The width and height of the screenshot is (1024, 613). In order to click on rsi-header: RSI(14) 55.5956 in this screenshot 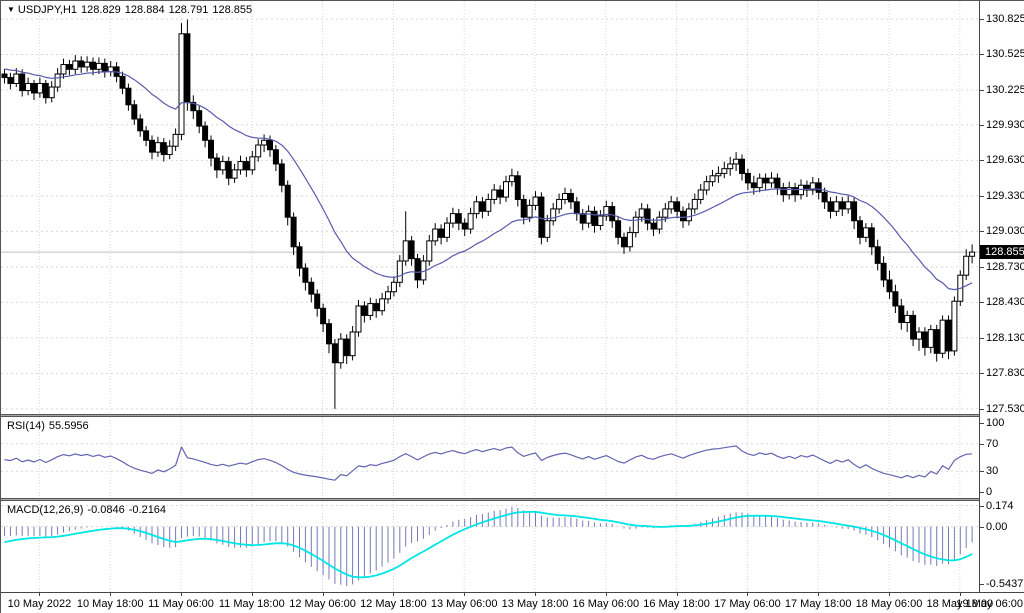, I will do `click(50, 426)`.